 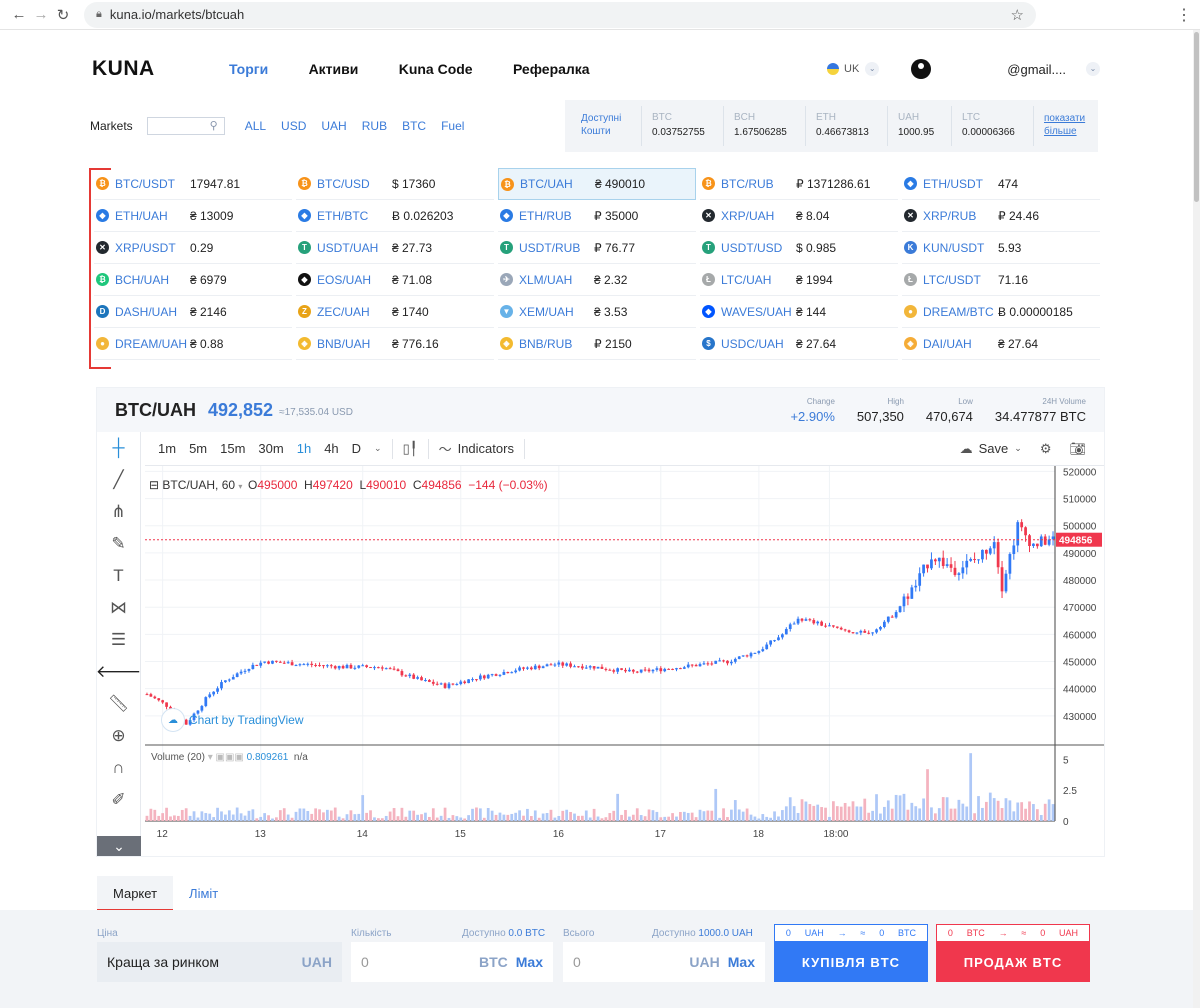 What do you see at coordinates (331, 448) in the screenshot?
I see `timeframe-4h: 4h` at bounding box center [331, 448].